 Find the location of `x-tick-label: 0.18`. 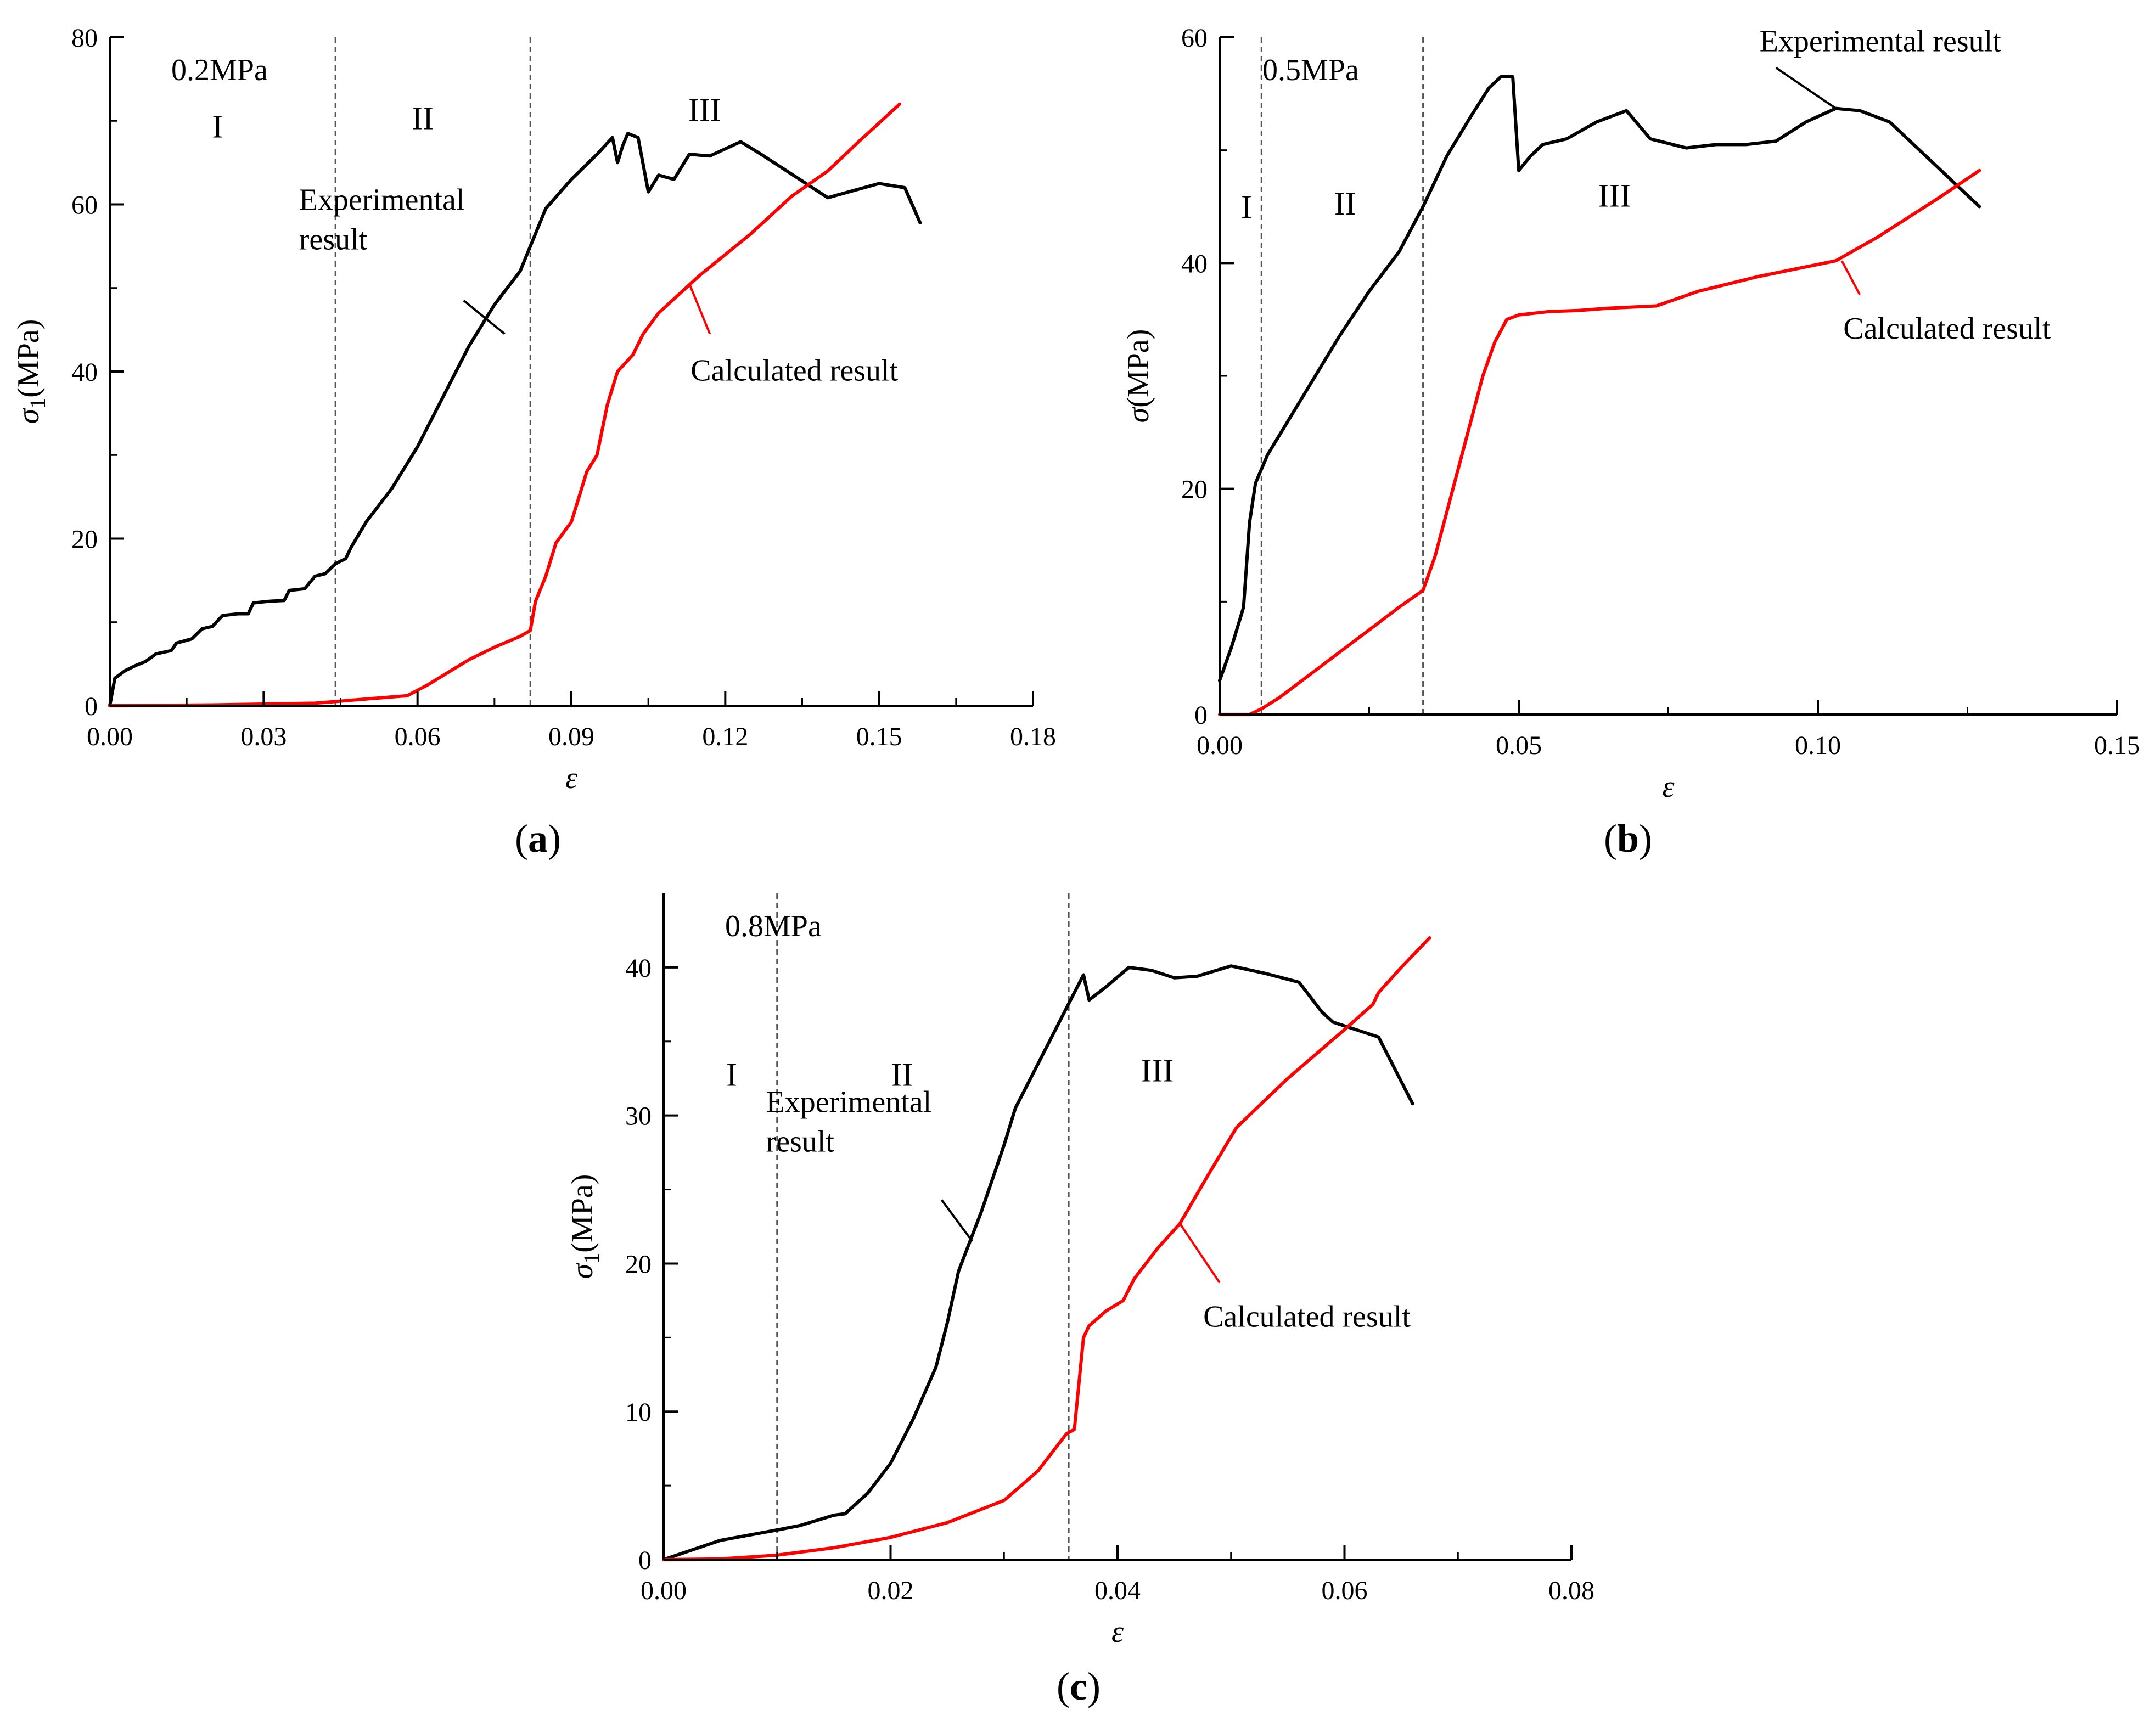

x-tick-label: 0.18 is located at coordinates (1033, 736).